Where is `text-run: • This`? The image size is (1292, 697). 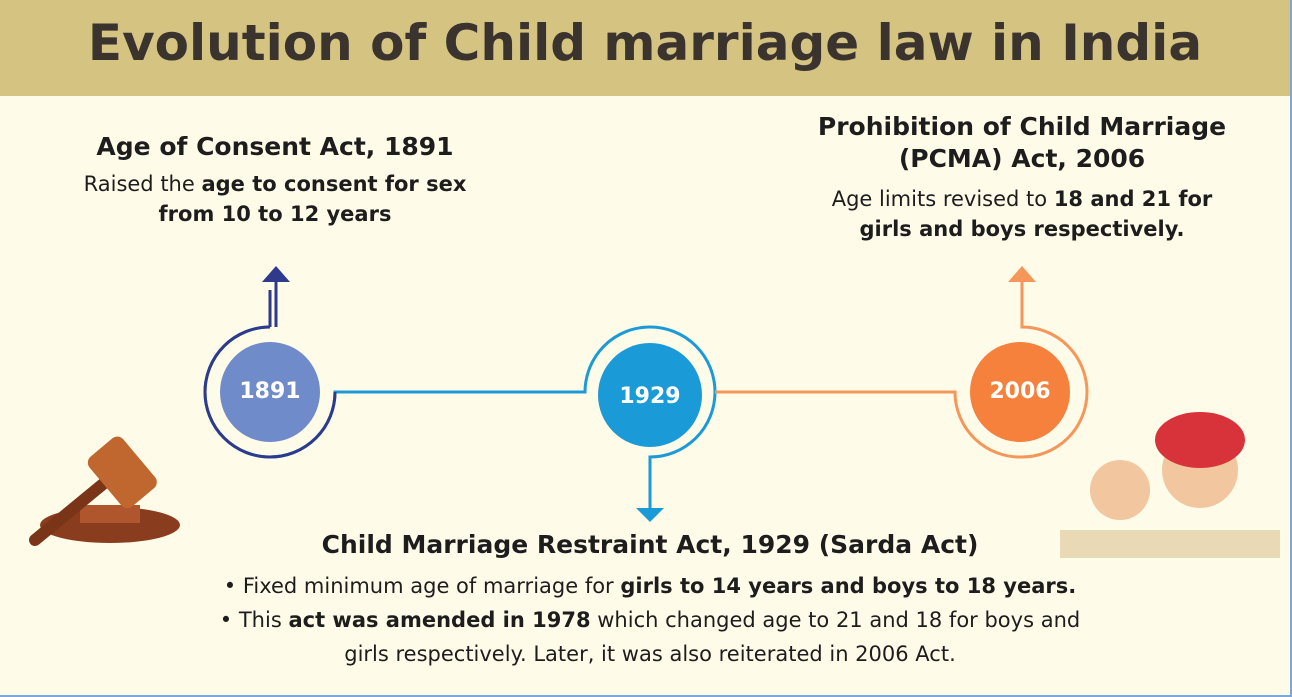
text-run: • This is located at coordinates (254, 620).